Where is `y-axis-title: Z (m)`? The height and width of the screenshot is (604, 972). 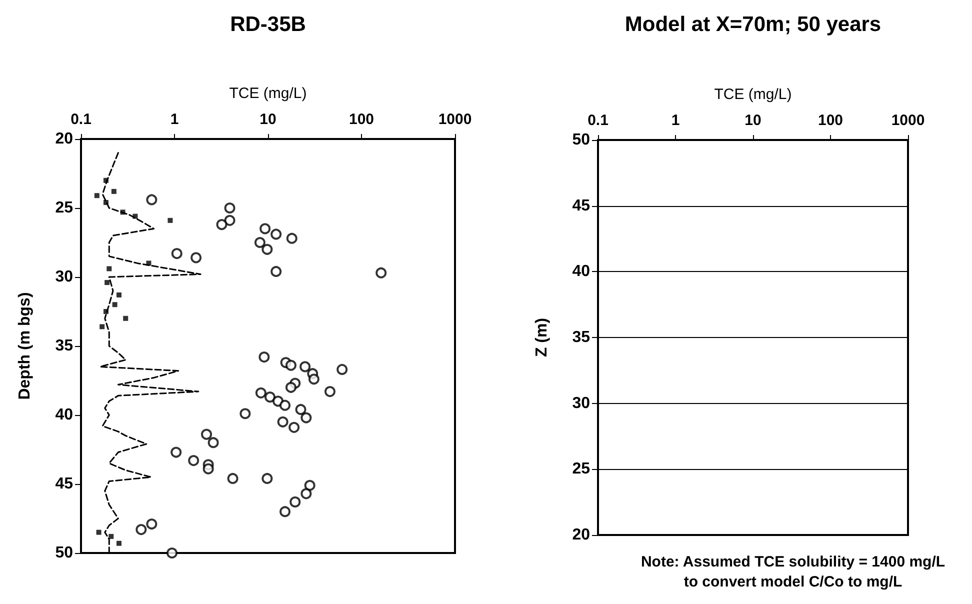 y-axis-title: Z (m) is located at coordinates (542, 338).